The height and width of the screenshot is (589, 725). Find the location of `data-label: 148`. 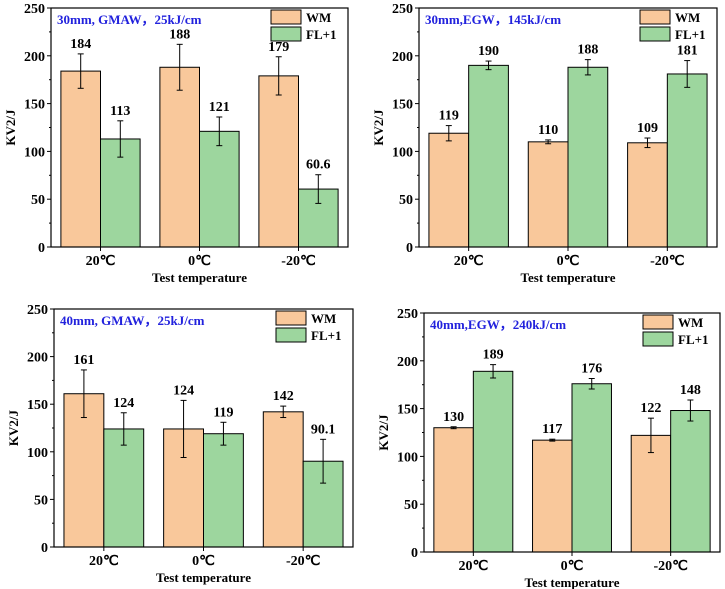

data-label: 148 is located at coordinates (690, 390).